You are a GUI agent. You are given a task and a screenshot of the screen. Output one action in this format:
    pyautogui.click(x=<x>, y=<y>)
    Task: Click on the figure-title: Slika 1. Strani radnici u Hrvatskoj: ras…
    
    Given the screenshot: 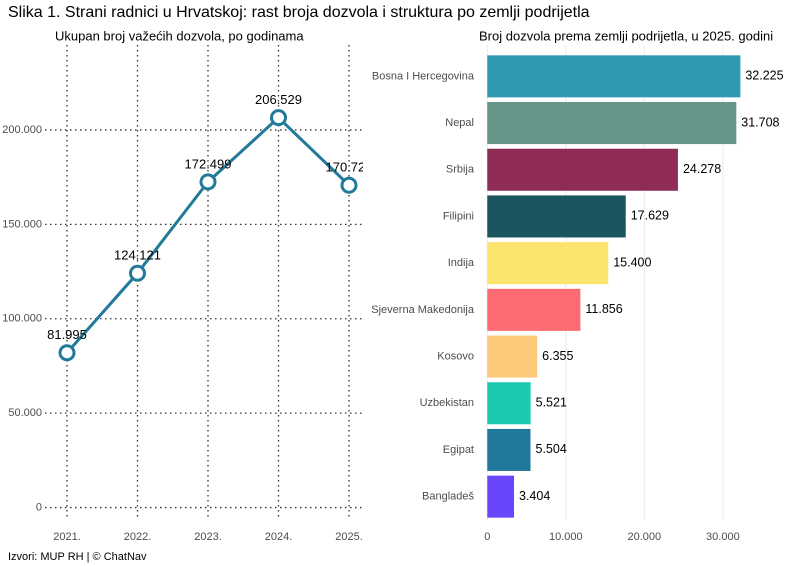 What is the action you would take?
    pyautogui.click(x=299, y=12)
    